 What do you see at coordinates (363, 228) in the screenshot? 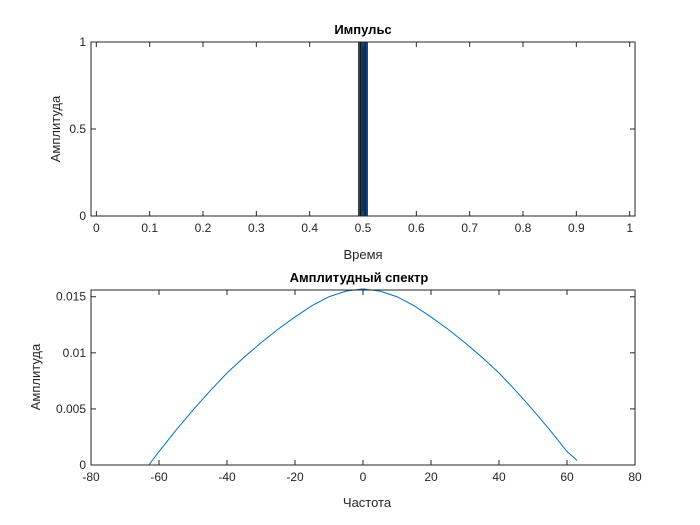
I see `x-tick-label: 0.5` at bounding box center [363, 228].